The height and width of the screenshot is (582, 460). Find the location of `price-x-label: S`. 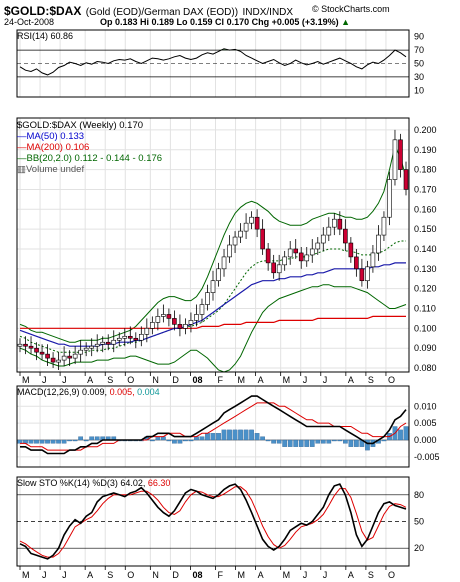

price-x-label: S is located at coordinates (110, 380).